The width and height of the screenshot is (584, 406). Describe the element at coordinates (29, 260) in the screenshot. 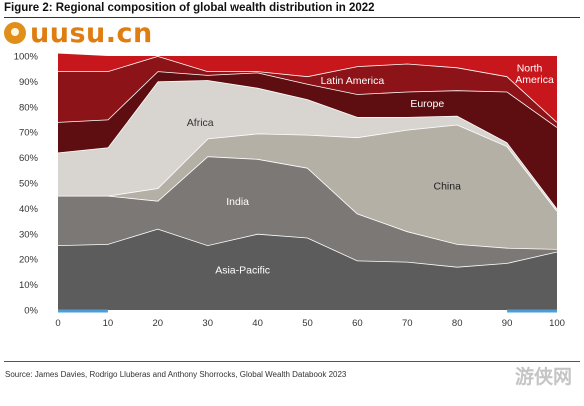

I see `y-tick-label: 20%` at that location.